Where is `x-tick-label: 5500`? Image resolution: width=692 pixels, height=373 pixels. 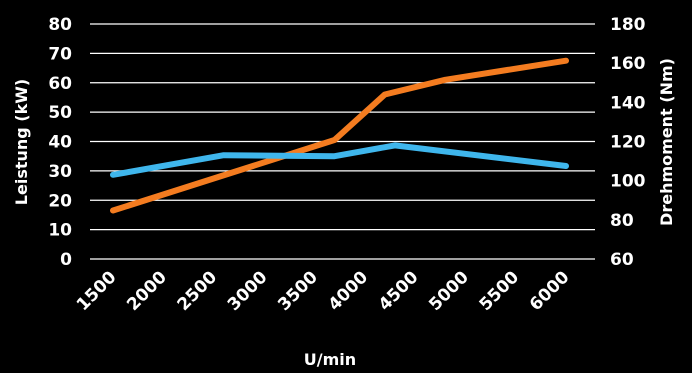
x-tick-label: 5500 is located at coordinates (500, 291).